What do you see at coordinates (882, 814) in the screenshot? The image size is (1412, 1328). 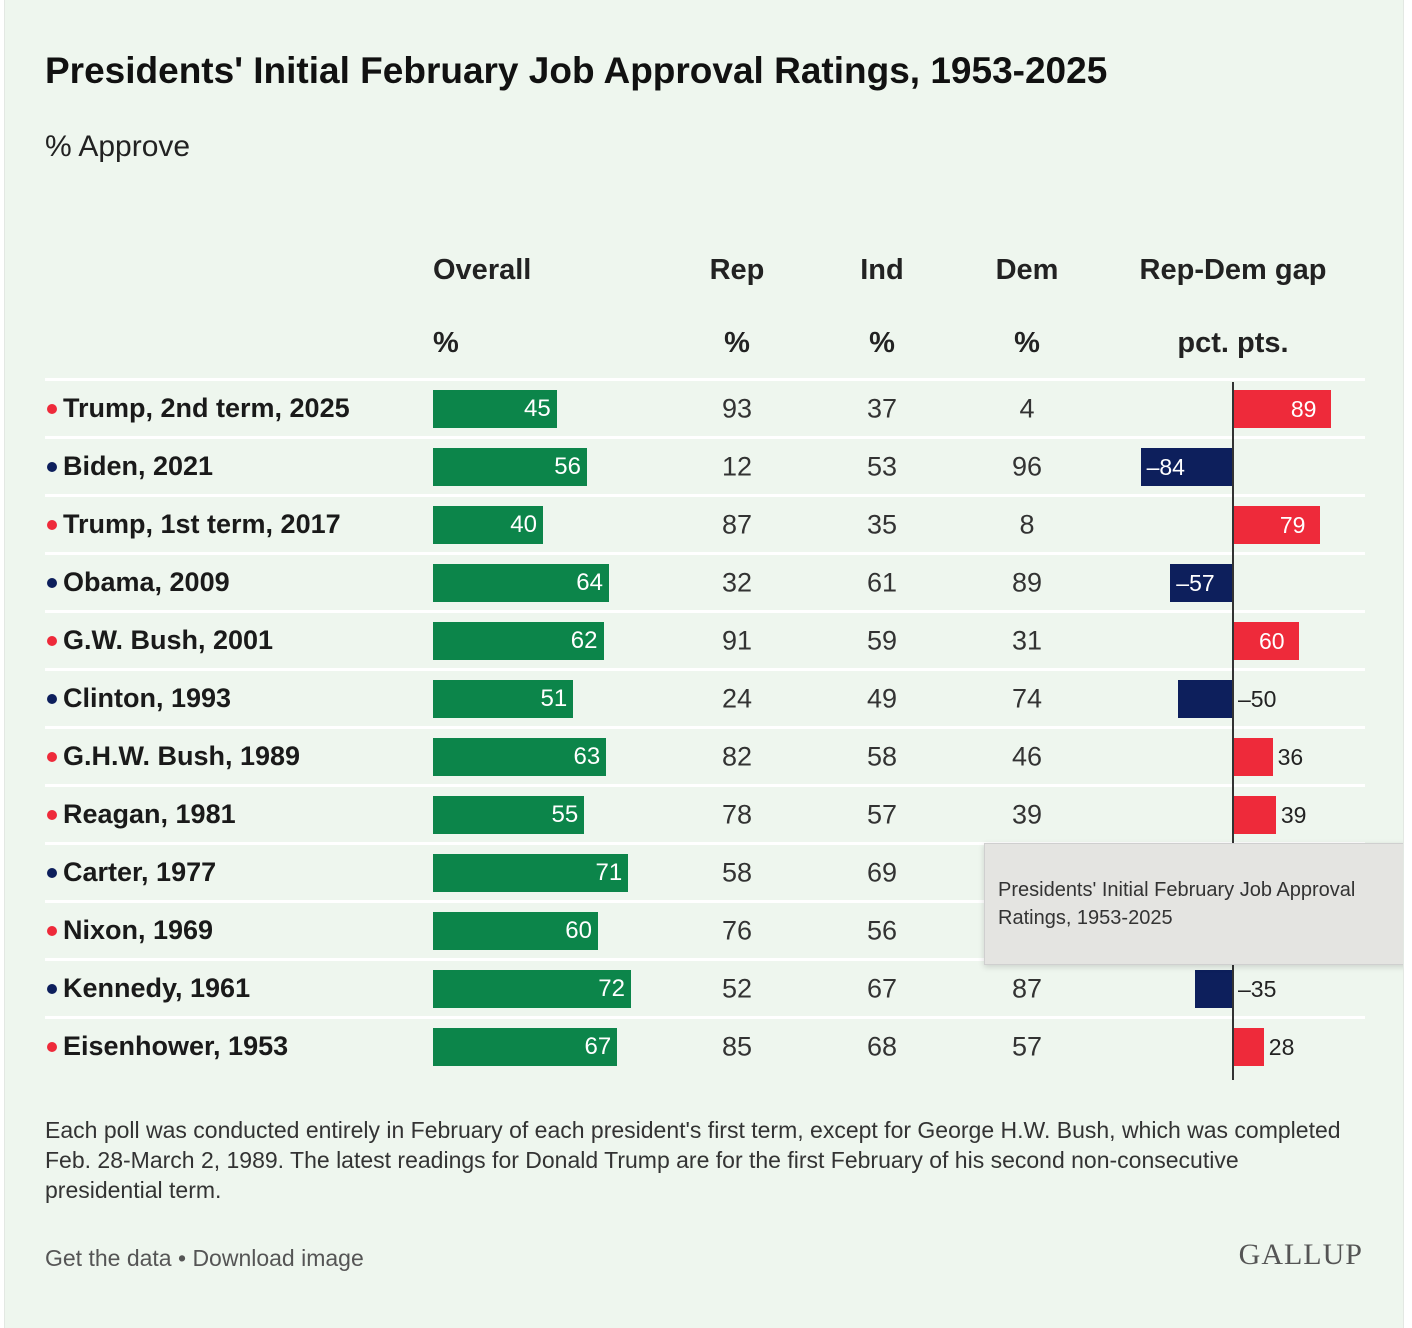 I see `ind-value: 57` at bounding box center [882, 814].